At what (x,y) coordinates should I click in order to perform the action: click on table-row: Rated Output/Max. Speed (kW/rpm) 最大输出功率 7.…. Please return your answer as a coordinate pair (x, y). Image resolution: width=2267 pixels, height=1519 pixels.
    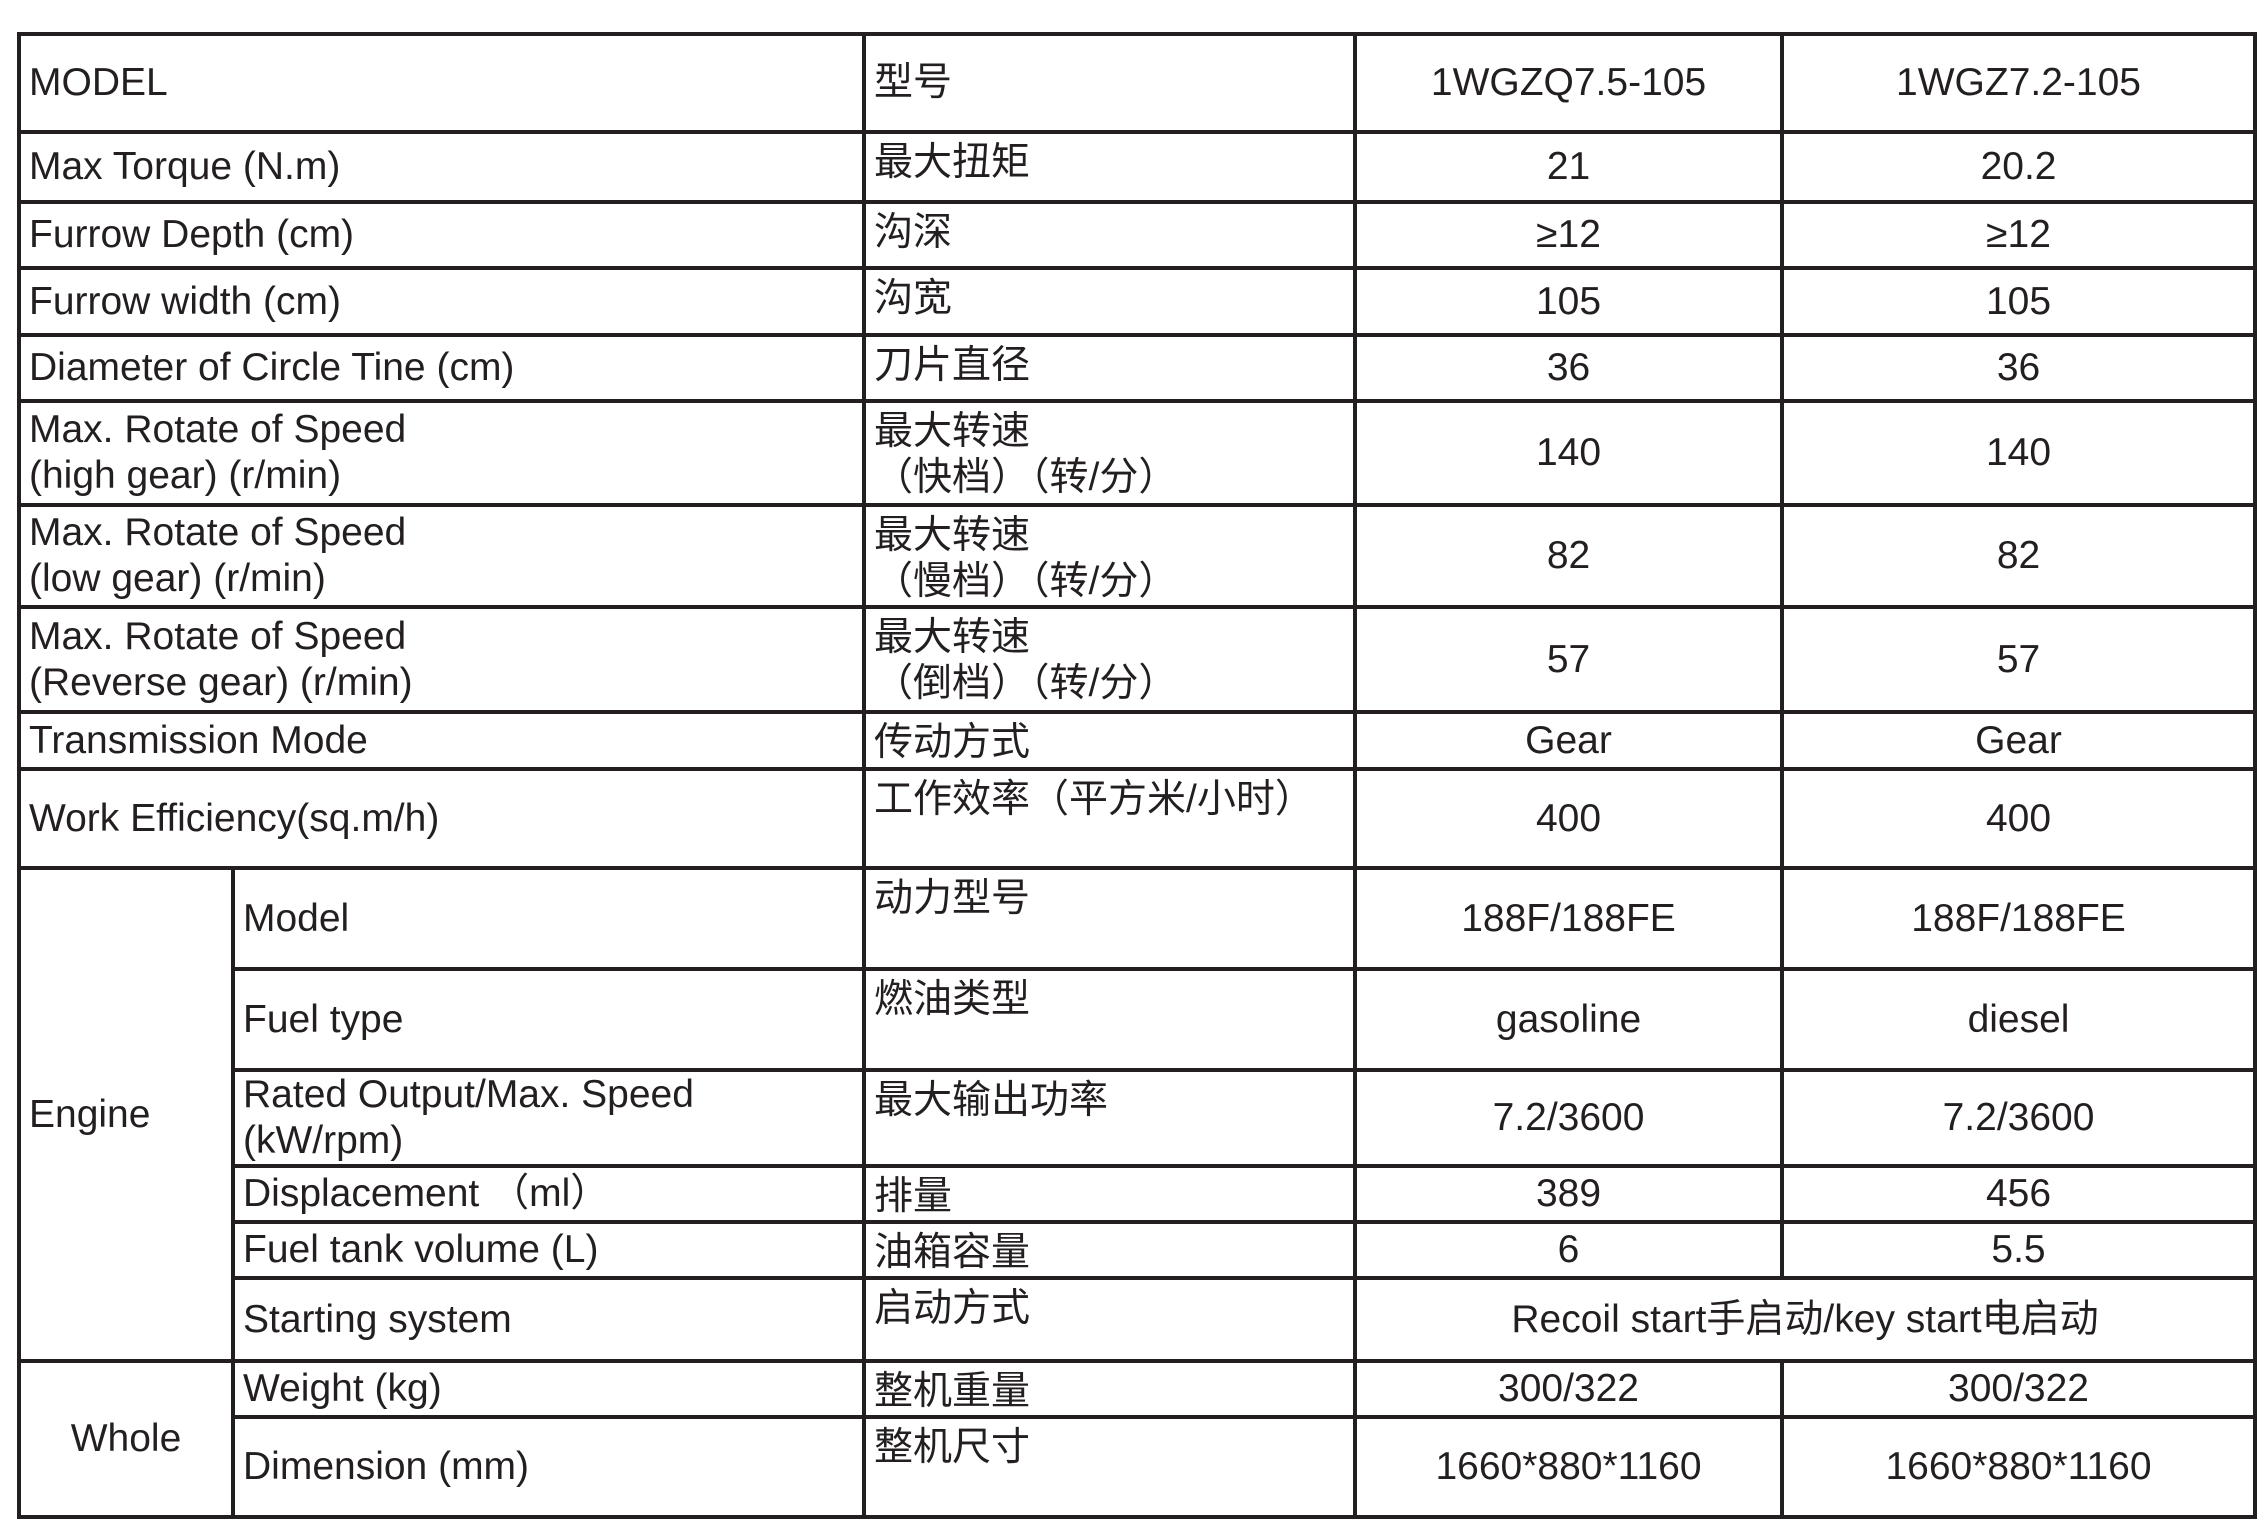
    Looking at the image, I should click on (1138, 1118).